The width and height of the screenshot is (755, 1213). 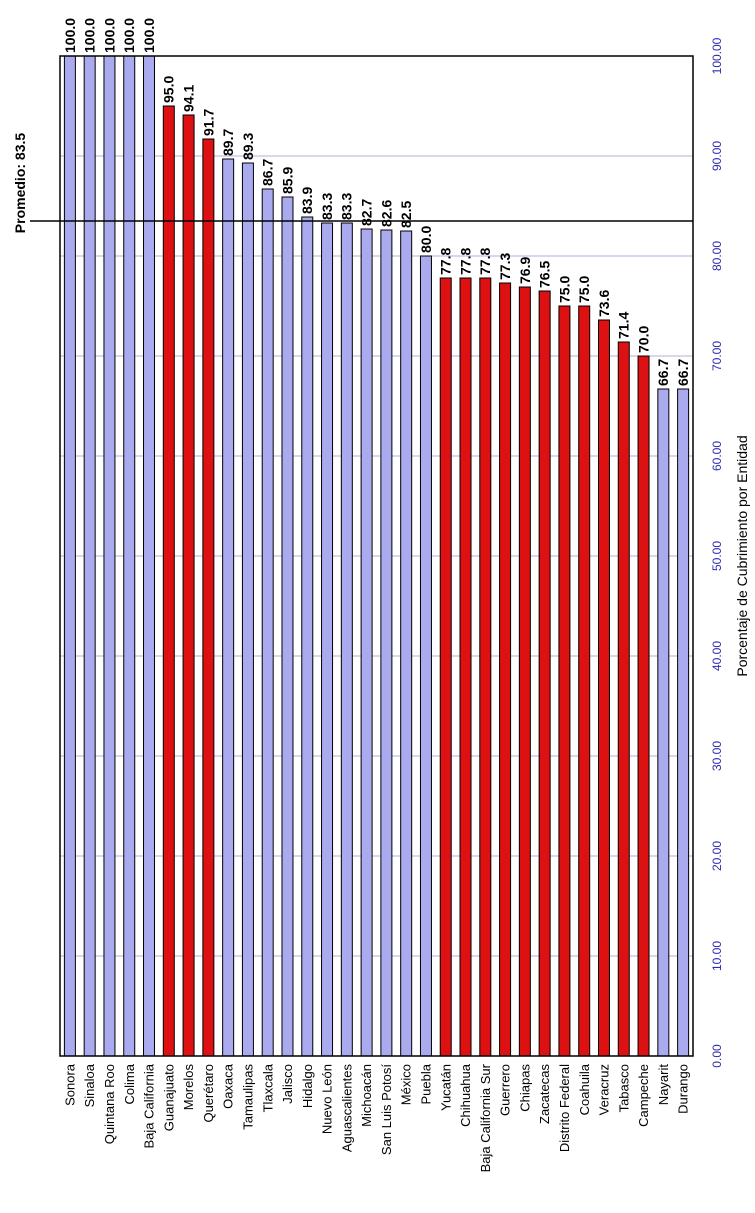 What do you see at coordinates (465, 1095) in the screenshot?
I see `category-label: Chihuahua` at bounding box center [465, 1095].